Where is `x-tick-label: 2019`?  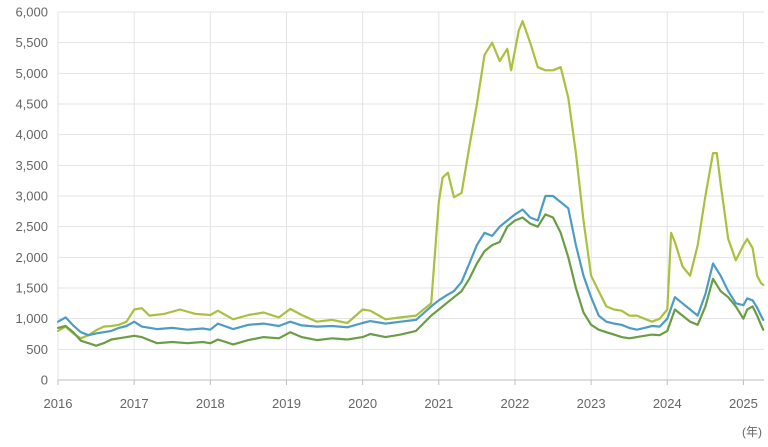 x-tick-label: 2019 is located at coordinates (286, 403).